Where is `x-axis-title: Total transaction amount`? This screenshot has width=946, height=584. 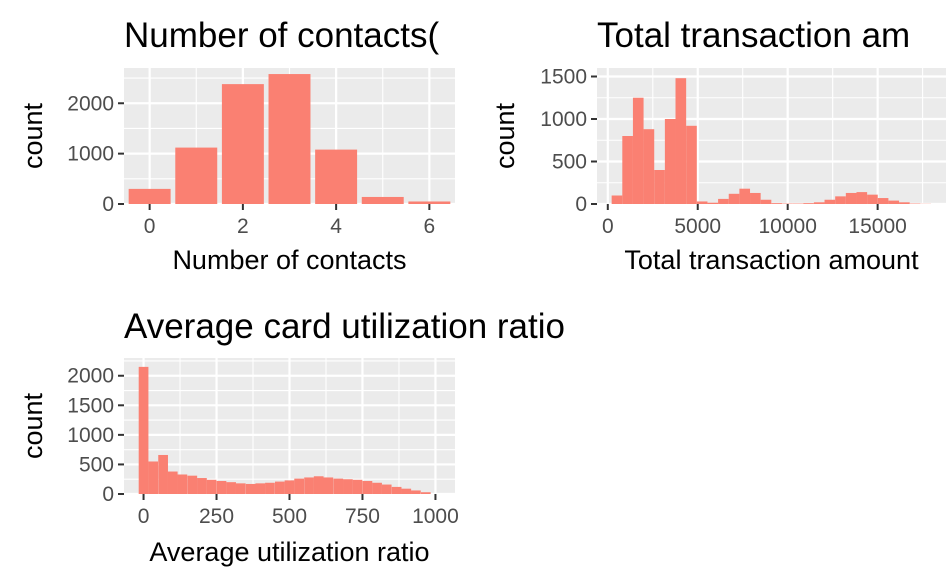 x-axis-title: Total transaction amount is located at coordinates (771, 260).